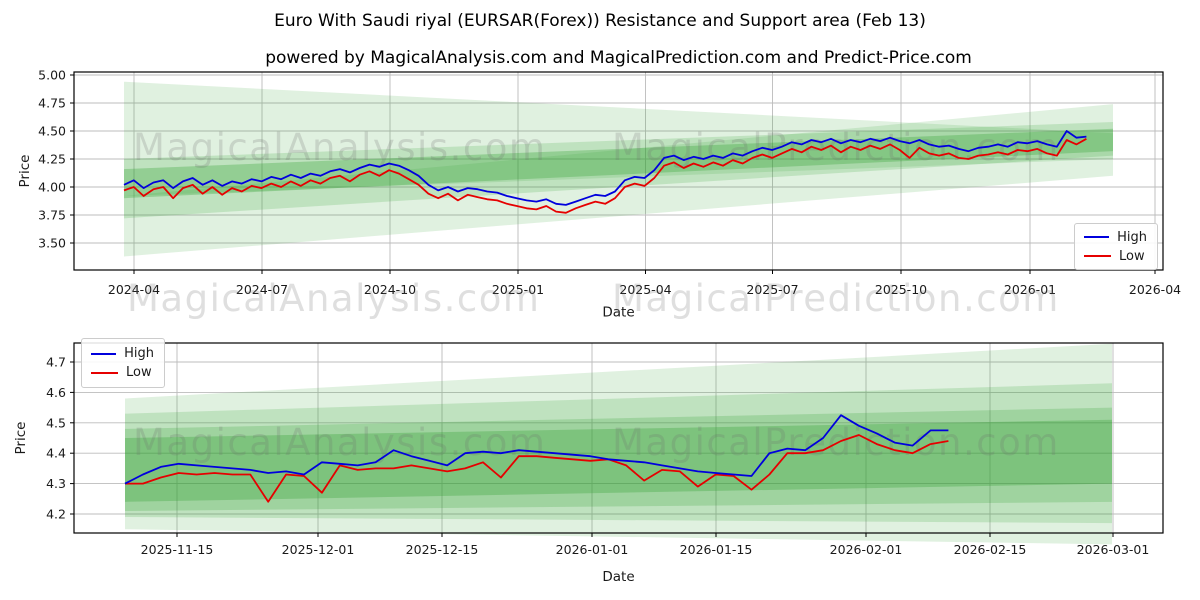 This screenshot has width=1200, height=600. Describe the element at coordinates (52, 103) in the screenshot. I see `y-tick-label: 4.75` at that location.